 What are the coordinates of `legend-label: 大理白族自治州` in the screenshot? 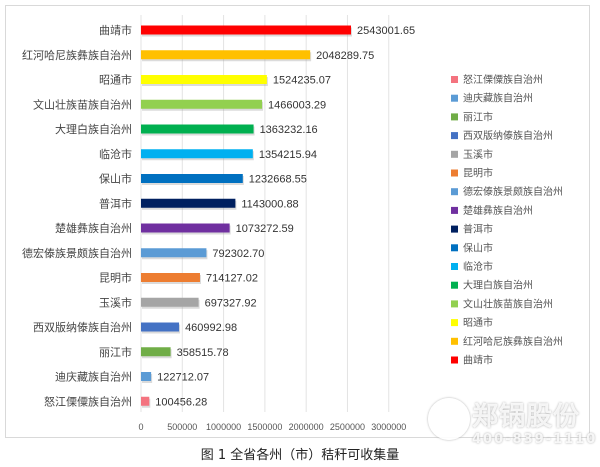 It's located at (498, 285).